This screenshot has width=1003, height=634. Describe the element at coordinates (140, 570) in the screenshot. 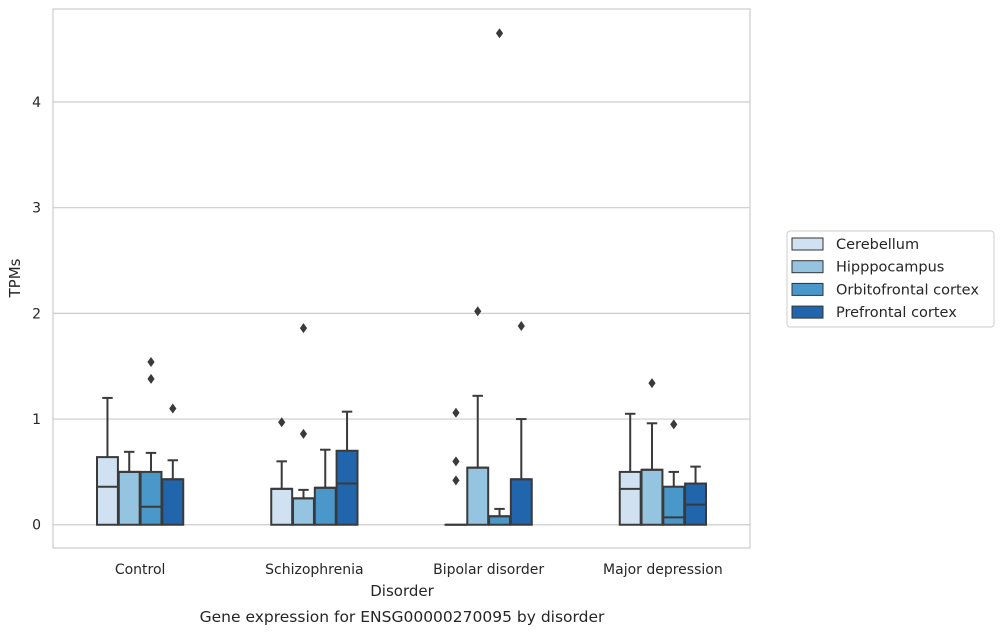

I see `x-tick-label: Control` at that location.